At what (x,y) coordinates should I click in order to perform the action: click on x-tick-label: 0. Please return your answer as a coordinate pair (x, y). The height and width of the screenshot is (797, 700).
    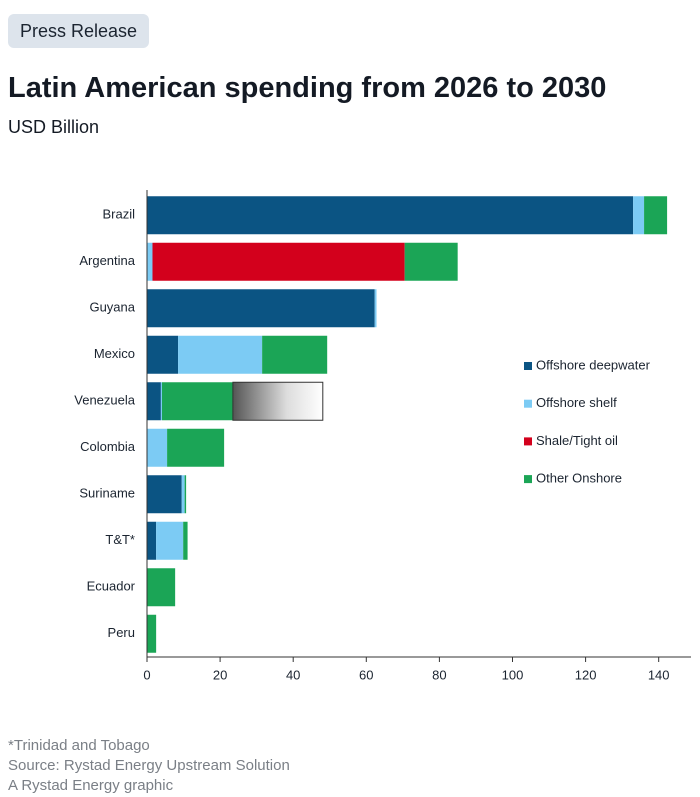
    Looking at the image, I should click on (146, 674).